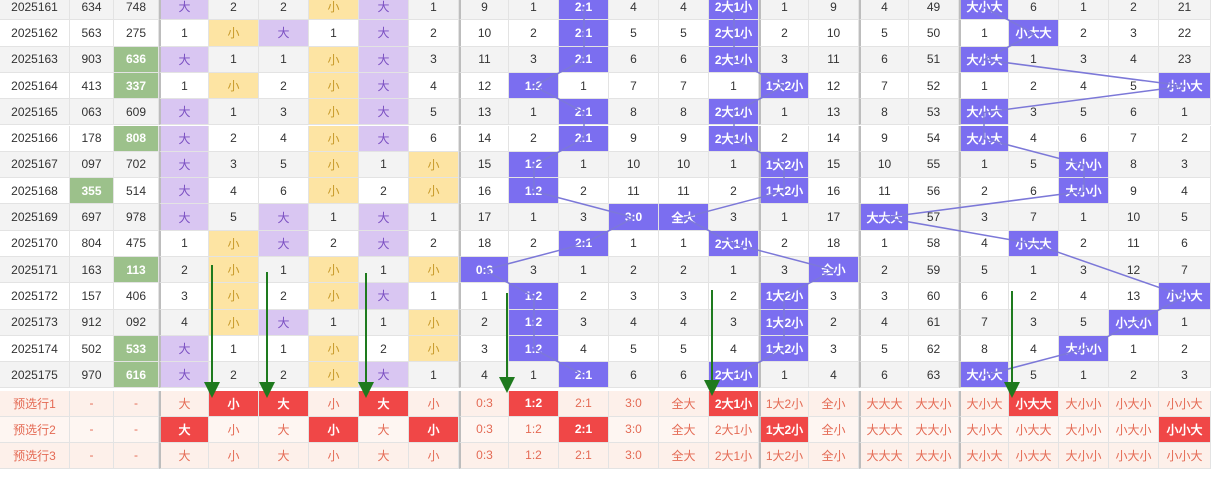 The height and width of the screenshot is (483, 1211). I want to click on data-cell: 大, so click(184, 165).